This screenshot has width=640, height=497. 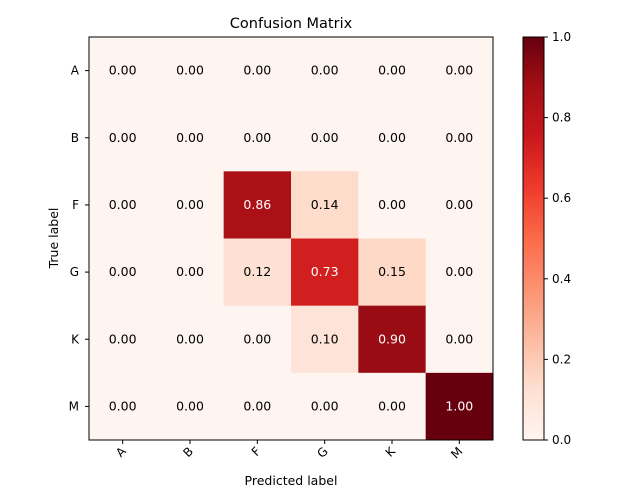 What do you see at coordinates (322, 452) in the screenshot?
I see `x-tick-label-g: G` at bounding box center [322, 452].